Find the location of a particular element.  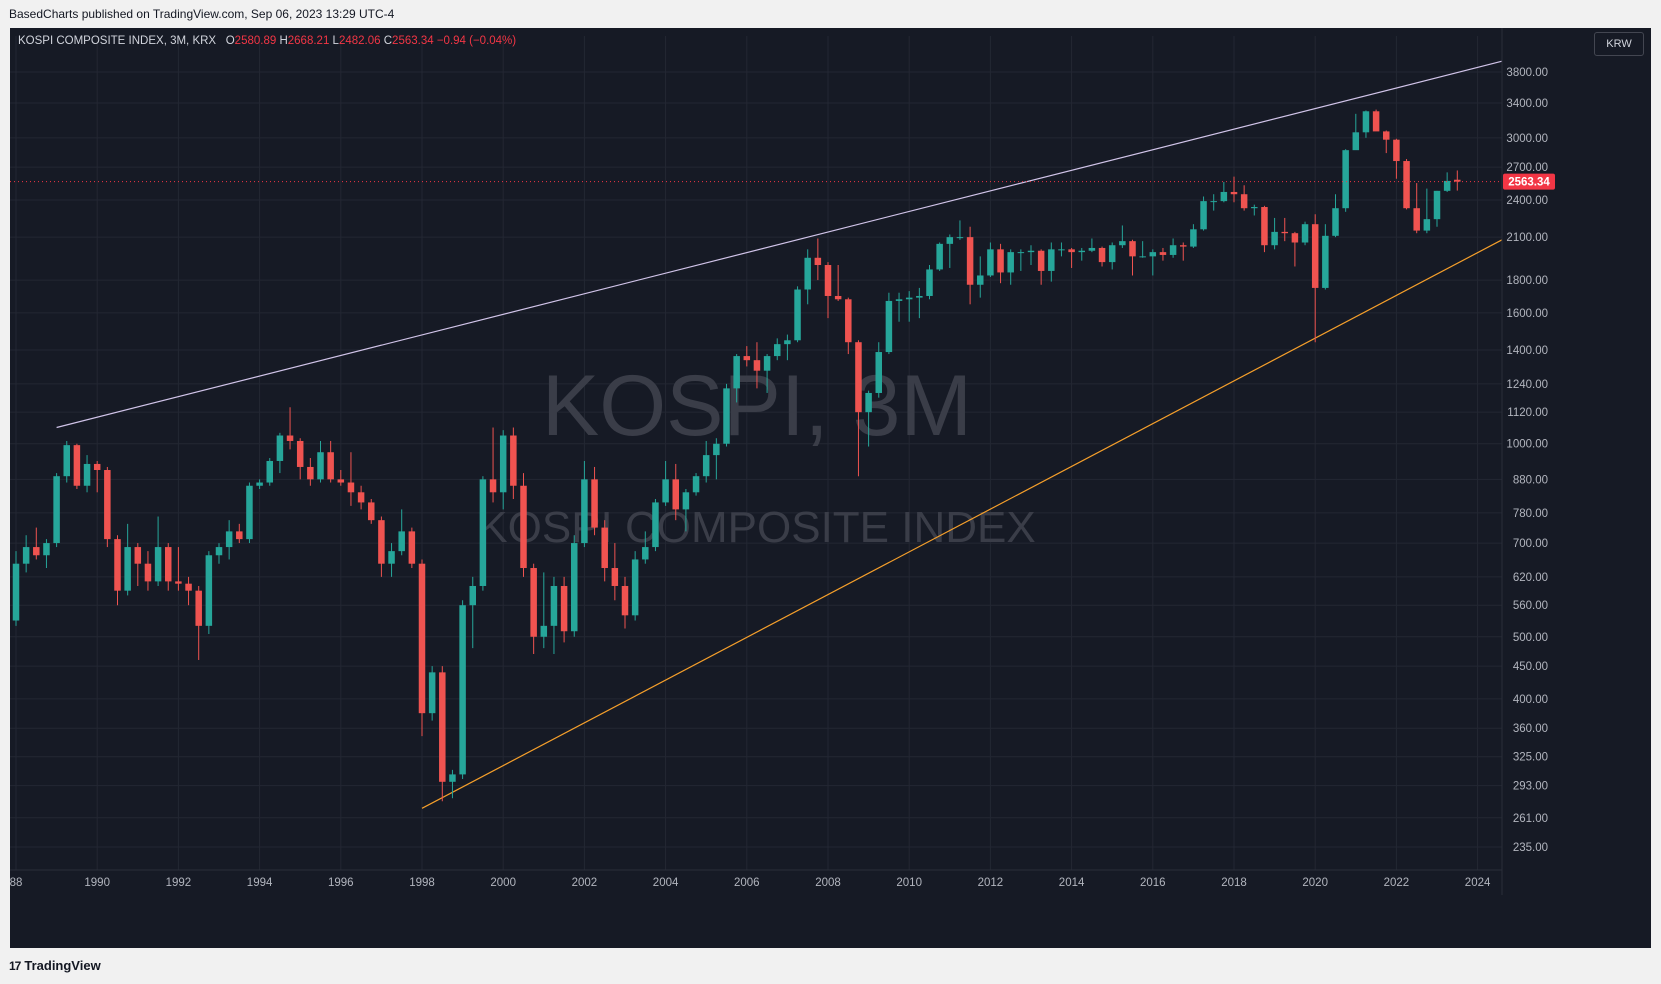

y-tick-label: 325.00 is located at coordinates (1530, 758).